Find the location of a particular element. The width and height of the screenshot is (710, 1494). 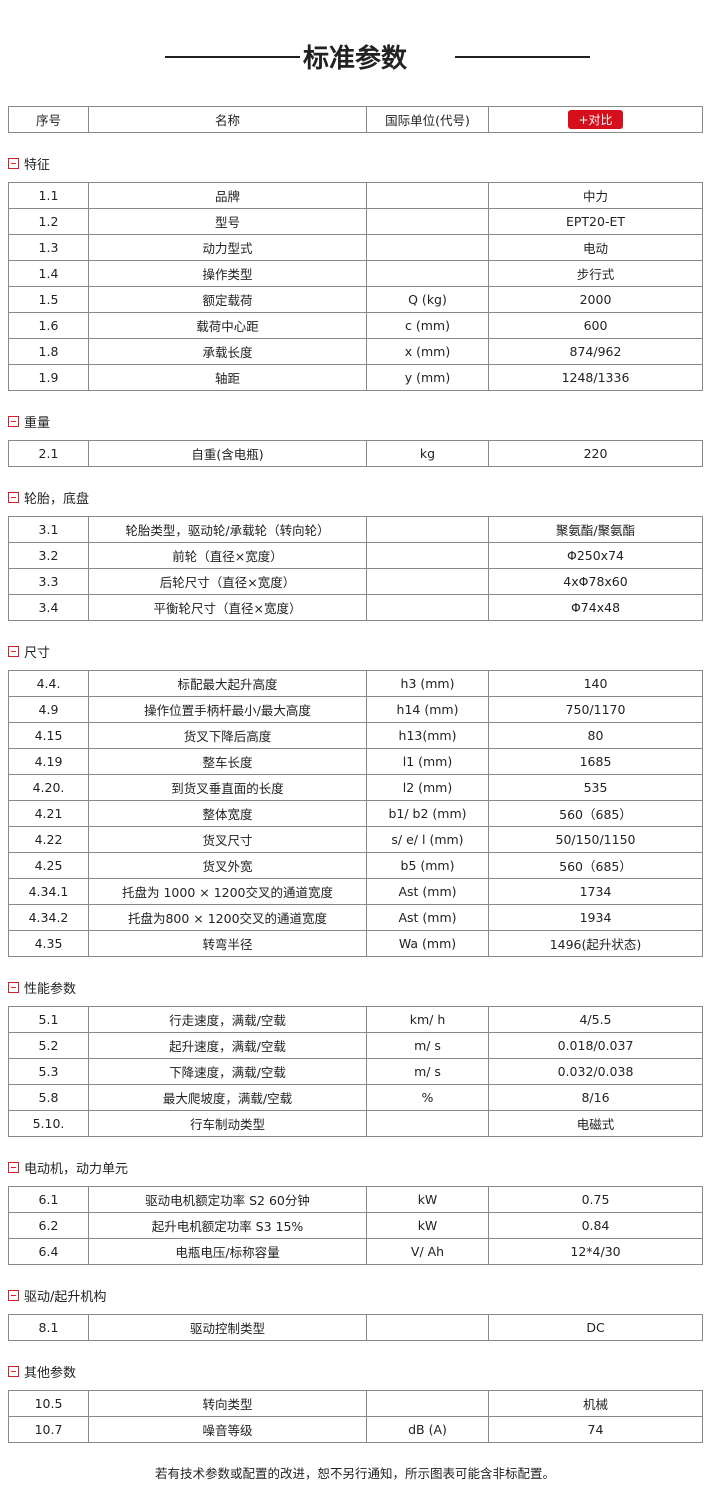

section-title: 电动机，动力单元 is located at coordinates (76, 1169).